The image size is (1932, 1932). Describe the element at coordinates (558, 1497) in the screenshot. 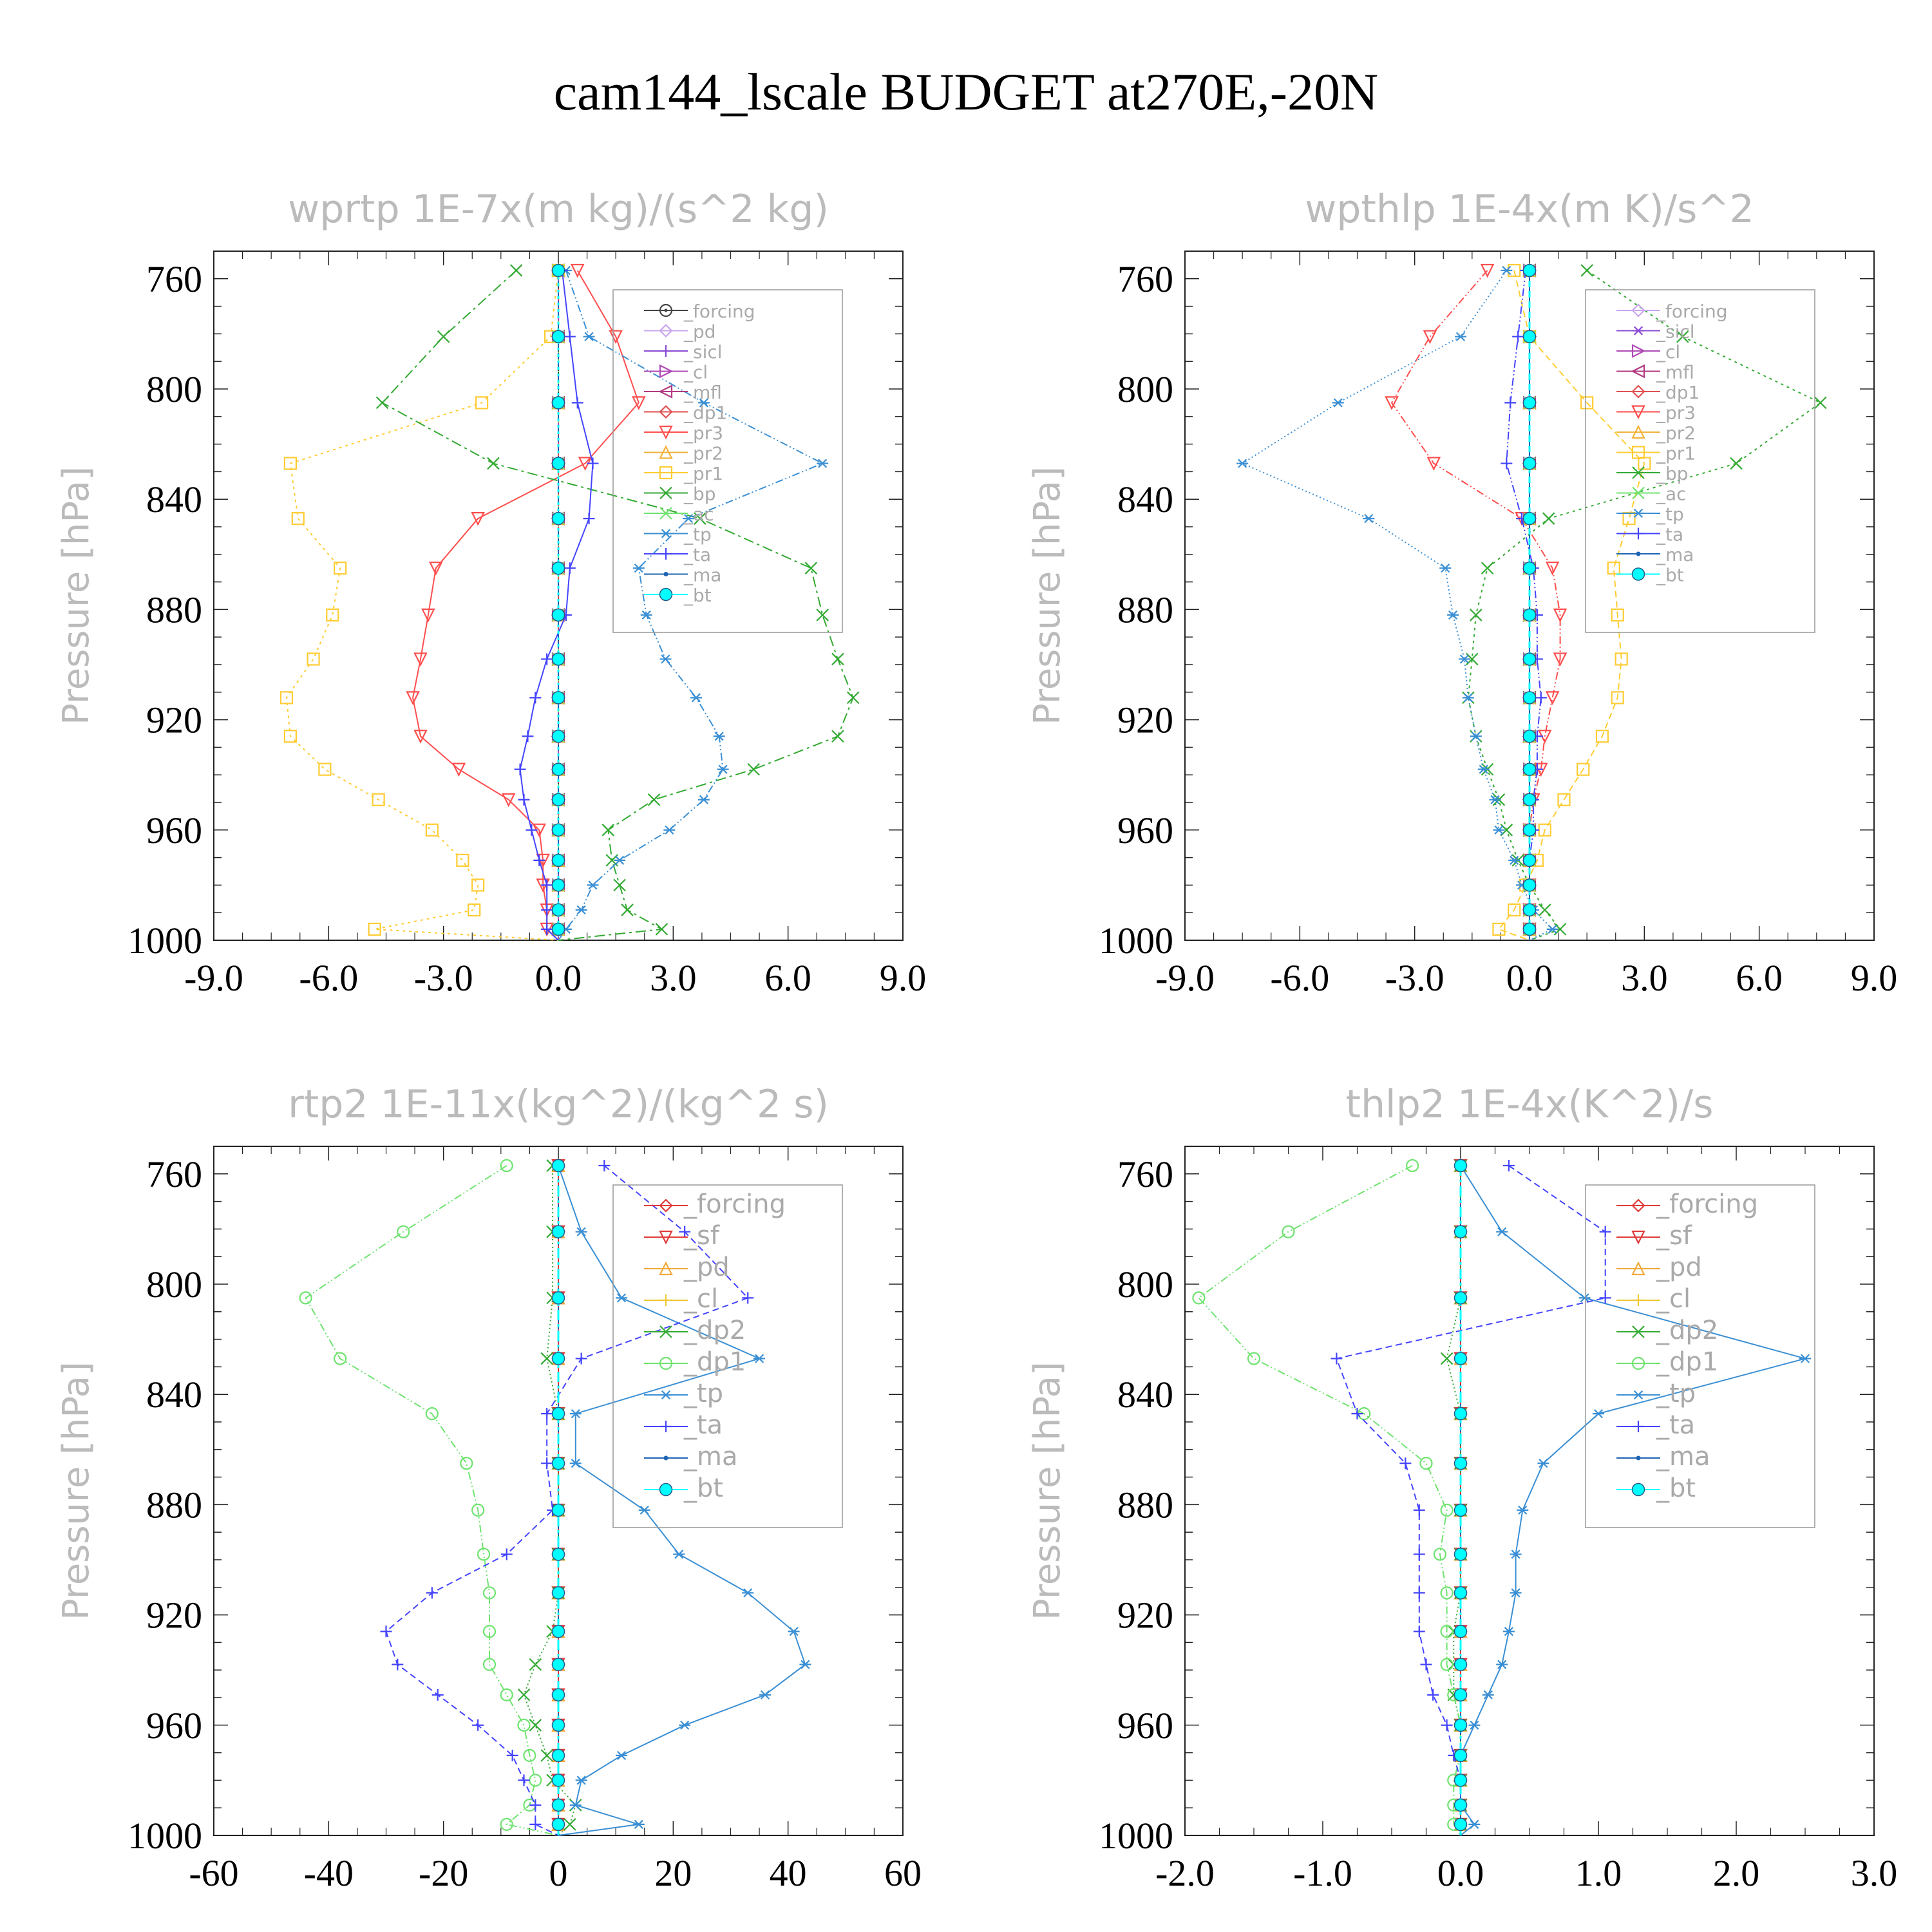

I see `series-bt` at that location.